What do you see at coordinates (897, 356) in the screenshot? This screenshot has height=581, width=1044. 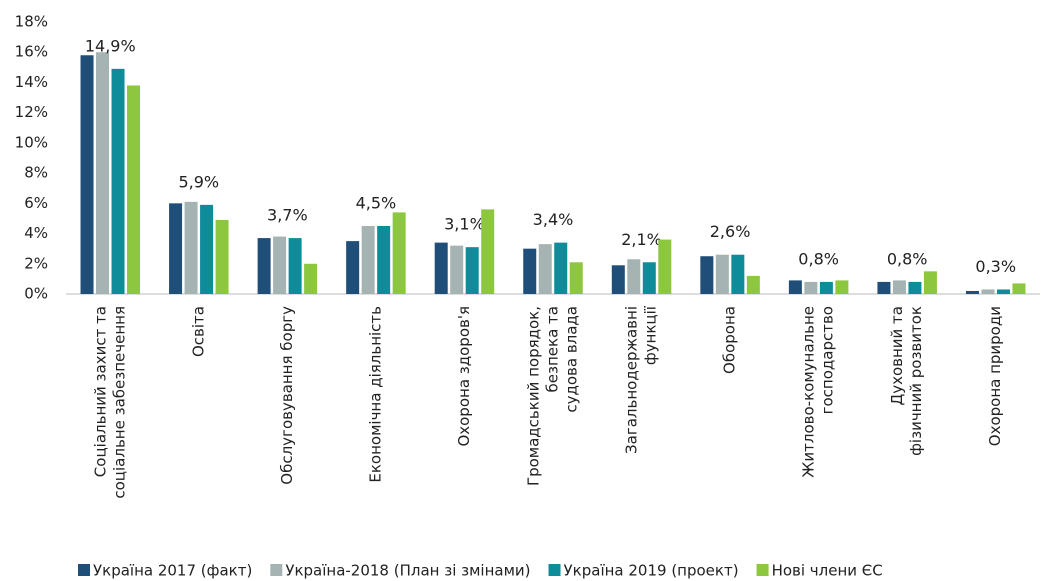 I see `x-tick-label: Духовний та` at bounding box center [897, 356].